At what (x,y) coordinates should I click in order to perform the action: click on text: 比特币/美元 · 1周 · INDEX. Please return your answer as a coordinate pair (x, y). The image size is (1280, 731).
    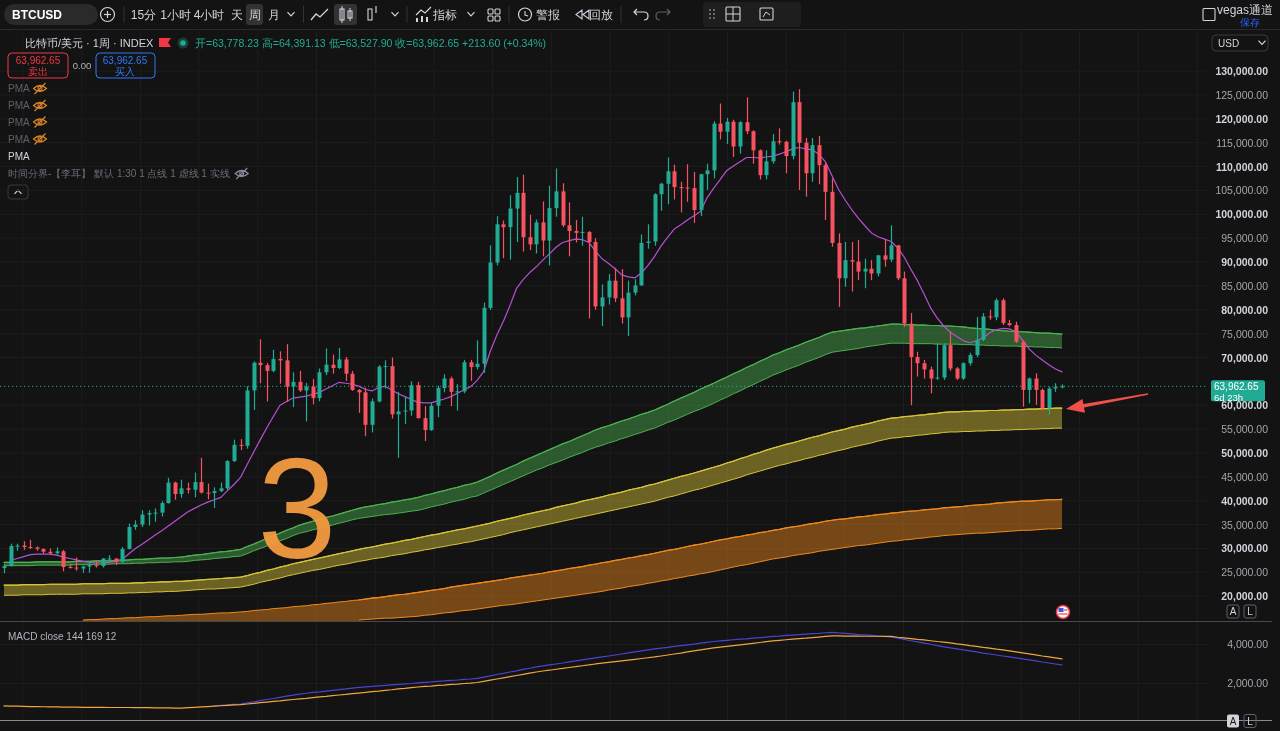
    Looking at the image, I should click on (90, 43).